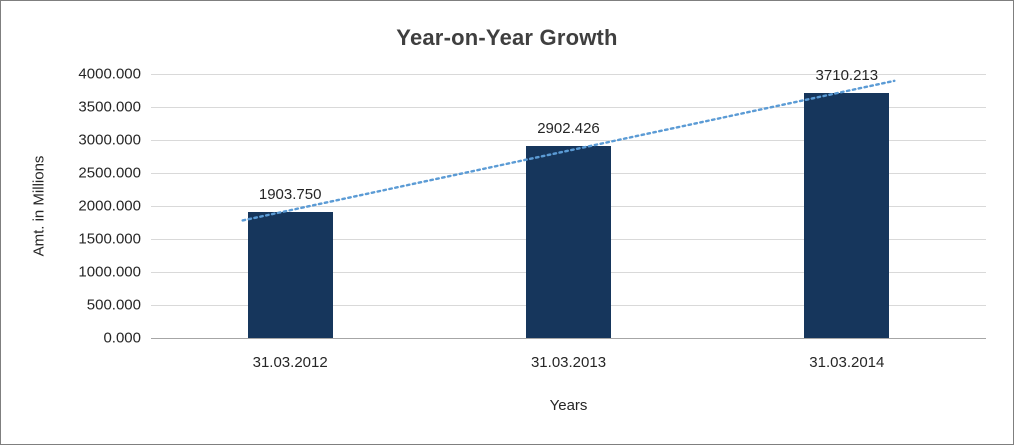 The image size is (1014, 445). I want to click on y-tick-label: 4000.000, so click(109, 74).